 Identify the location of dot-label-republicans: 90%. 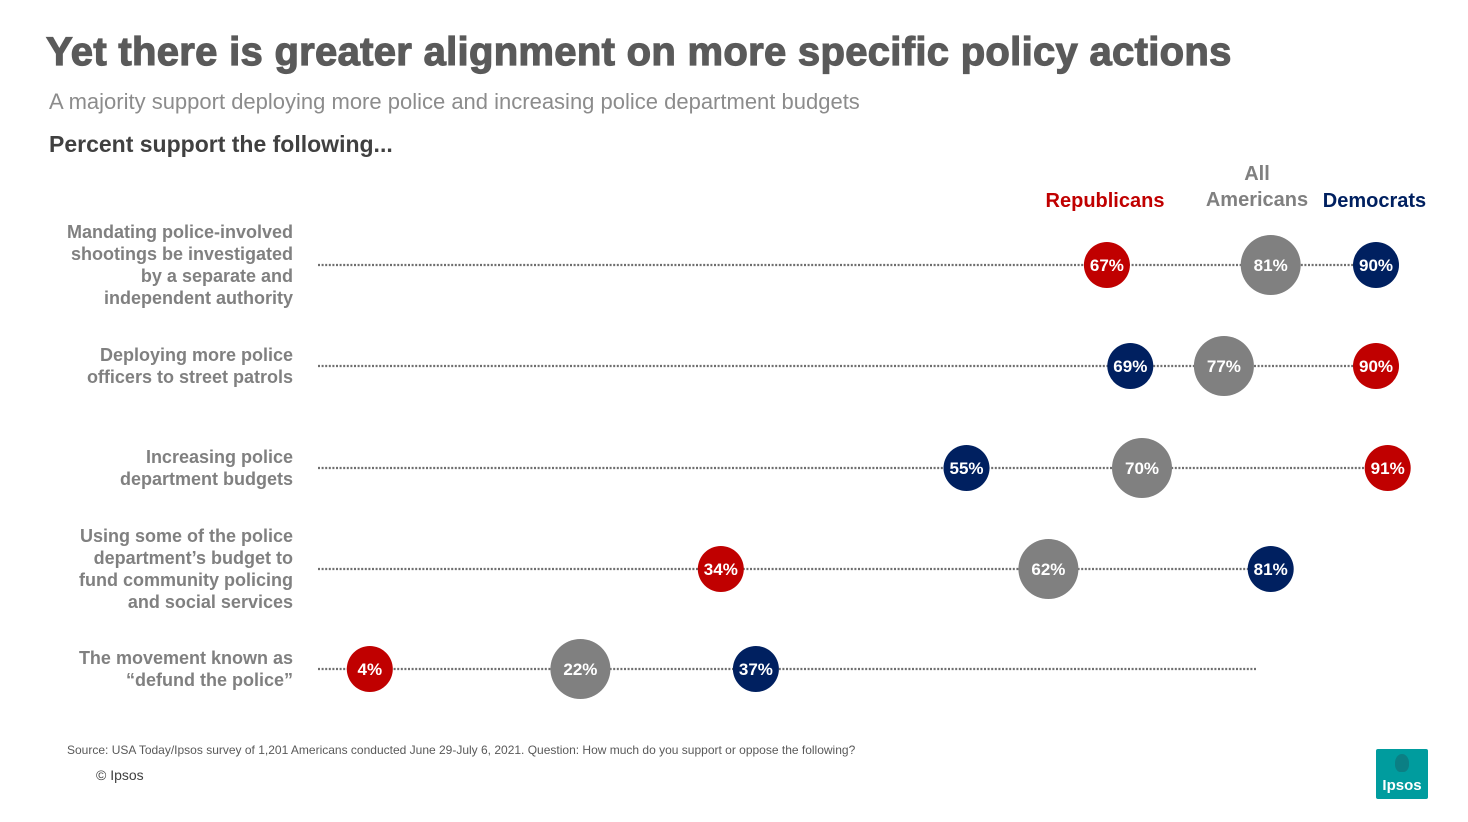
(1376, 366).